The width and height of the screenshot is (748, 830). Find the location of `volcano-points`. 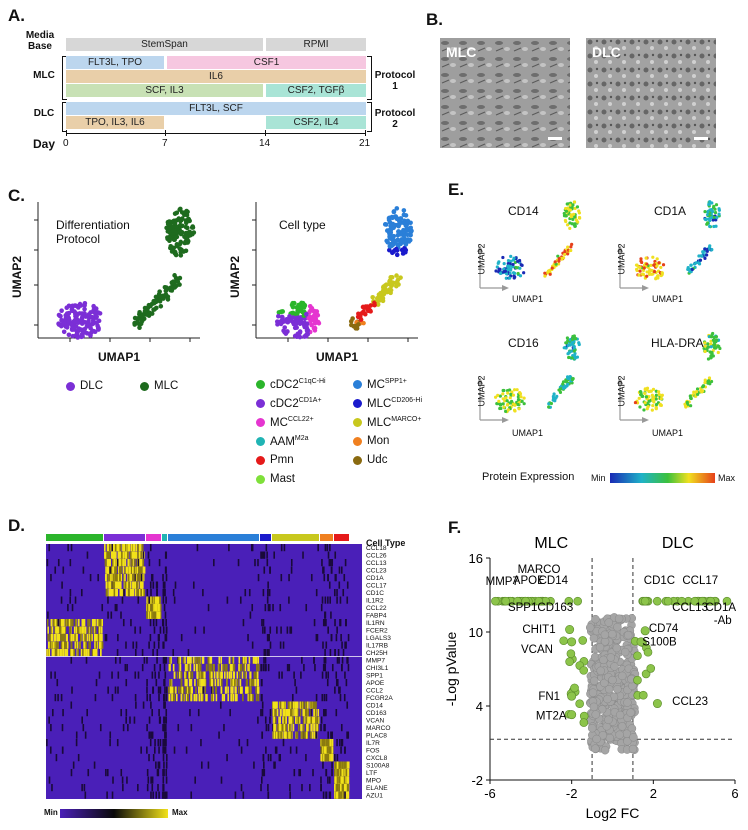

volcano-points is located at coordinates (611, 675).